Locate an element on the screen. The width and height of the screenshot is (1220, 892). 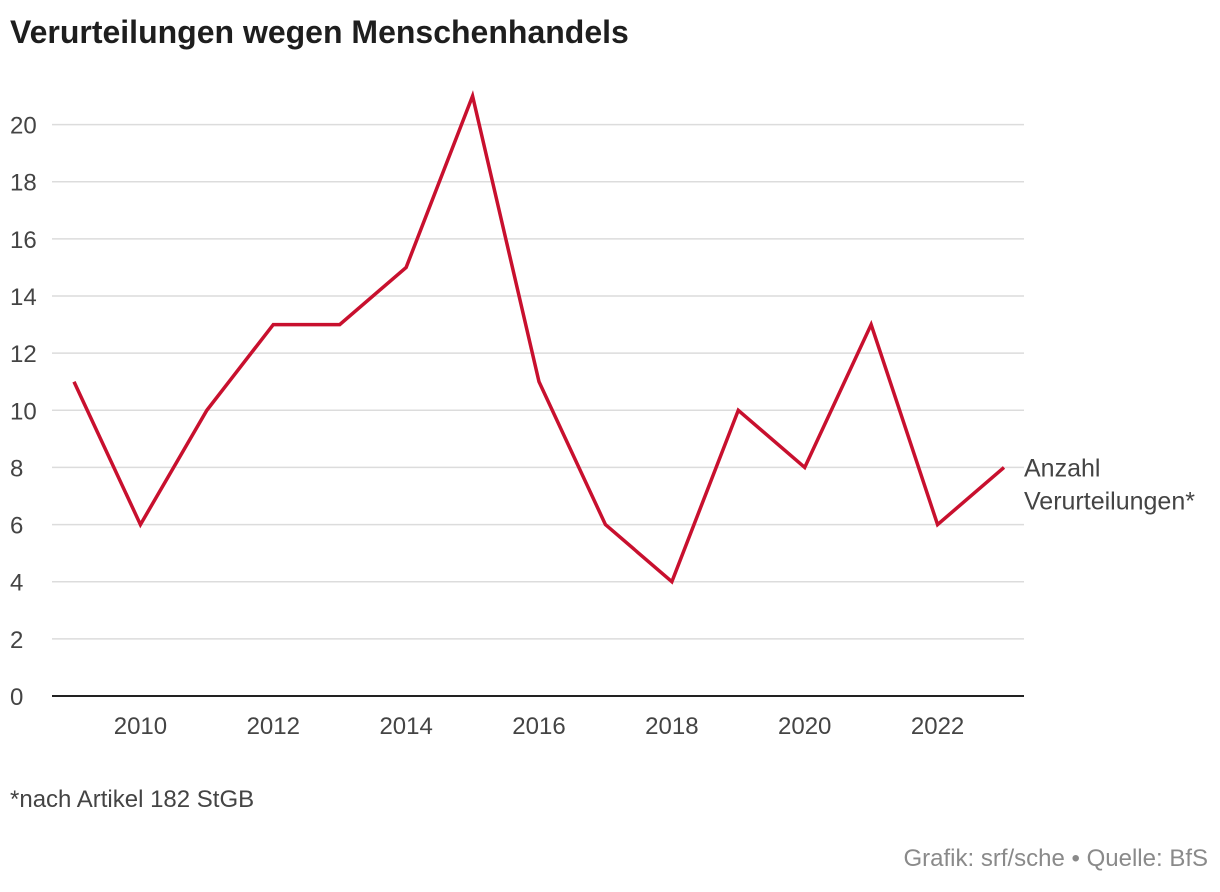
source-credits: Grafik: srf/sche • Quelle: BfS is located at coordinates (1056, 858).